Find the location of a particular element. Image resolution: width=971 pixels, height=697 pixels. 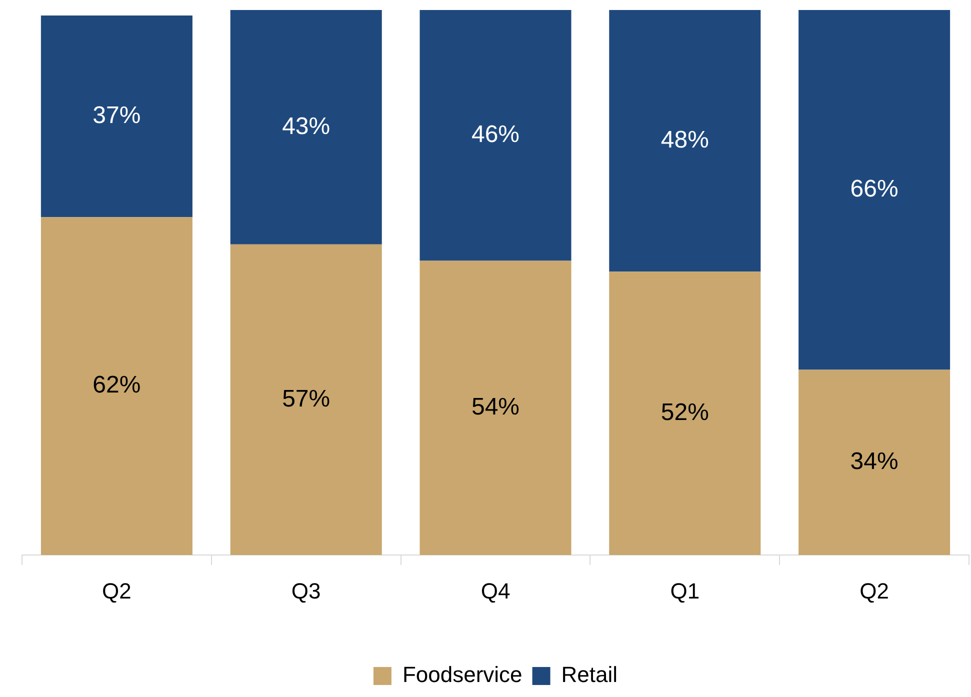

x-tick-label: Q1 is located at coordinates (685, 591).